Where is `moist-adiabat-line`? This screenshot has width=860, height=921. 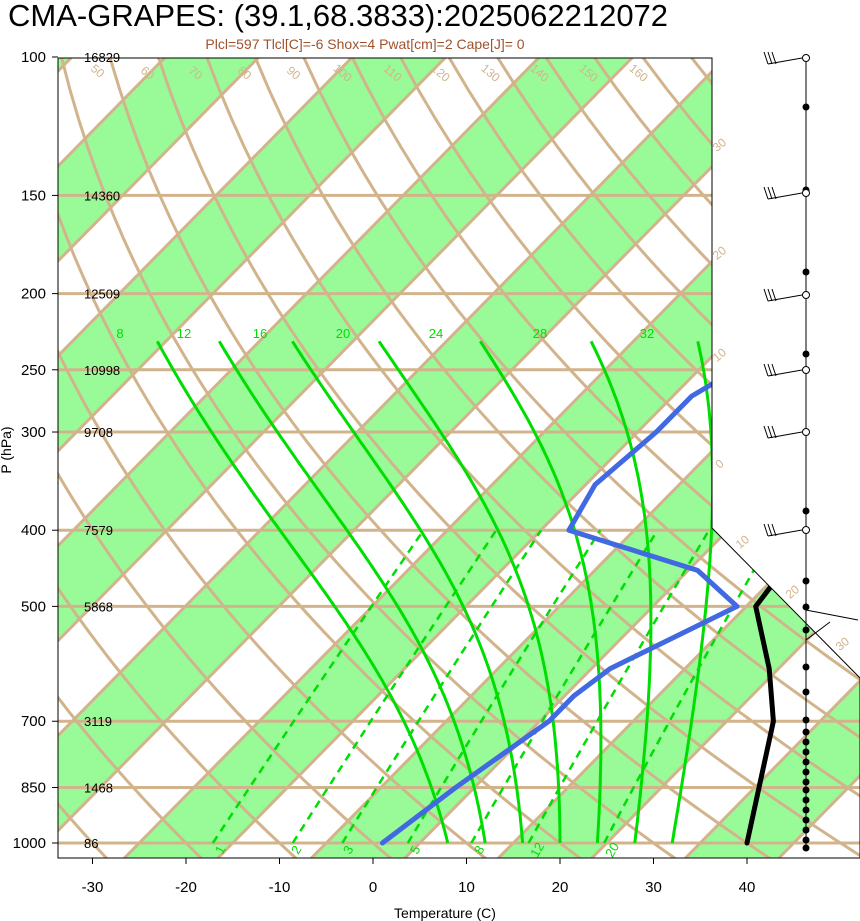
moist-adiabat-line is located at coordinates (469, 591).